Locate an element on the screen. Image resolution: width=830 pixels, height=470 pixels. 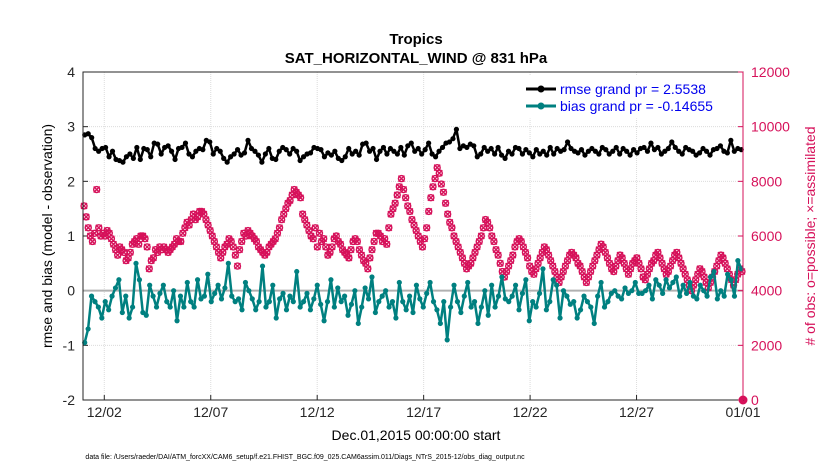
x-tick-label: 12/17 is located at coordinates (423, 412).